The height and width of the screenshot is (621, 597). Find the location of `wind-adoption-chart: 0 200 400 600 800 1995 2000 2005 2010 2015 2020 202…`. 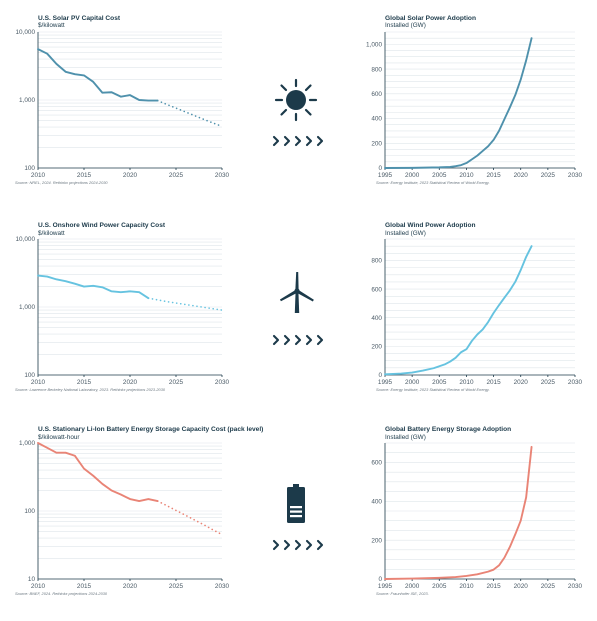

wind-adoption-chart: 0 200 400 600 800 1995 2000 2005 2010 2015 2020 202… is located at coordinates (476, 307).